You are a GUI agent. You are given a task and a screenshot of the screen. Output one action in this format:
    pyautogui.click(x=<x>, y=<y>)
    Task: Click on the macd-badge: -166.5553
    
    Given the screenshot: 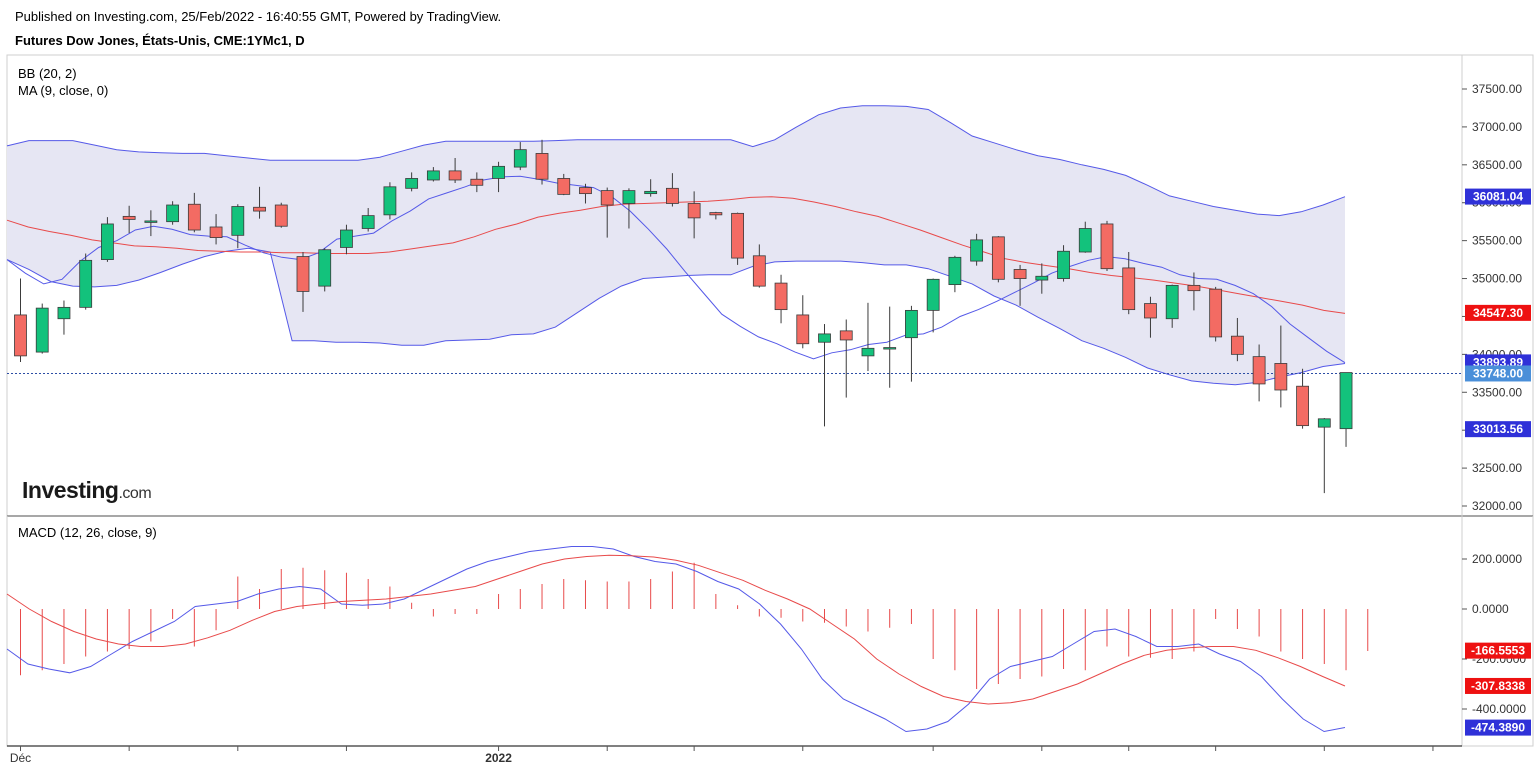 What is the action you would take?
    pyautogui.click(x=1498, y=650)
    